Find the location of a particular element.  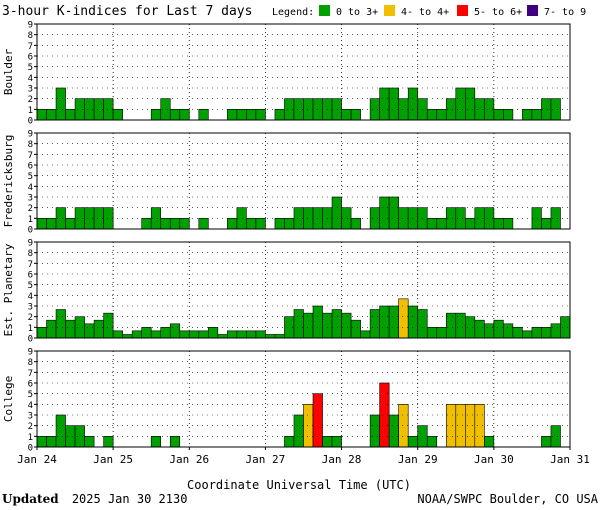

y-tick-label: 2 is located at coordinates (30, 209).